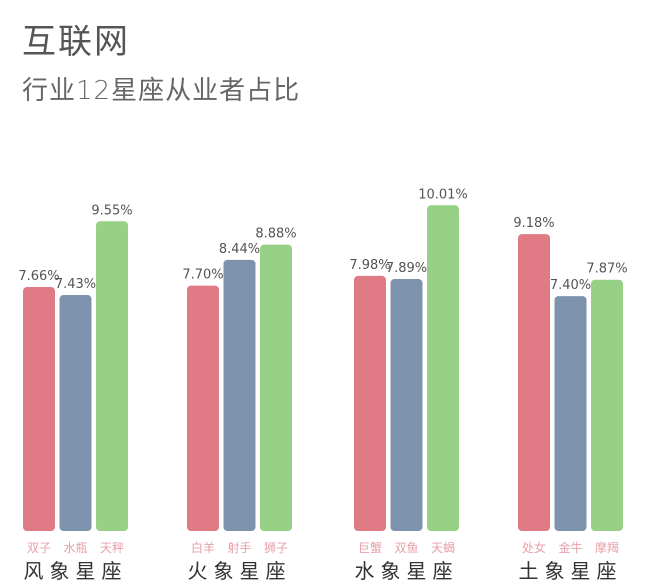 The height and width of the screenshot is (584, 648). Describe the element at coordinates (202, 275) in the screenshot. I see `data-label: 7.70%` at that location.